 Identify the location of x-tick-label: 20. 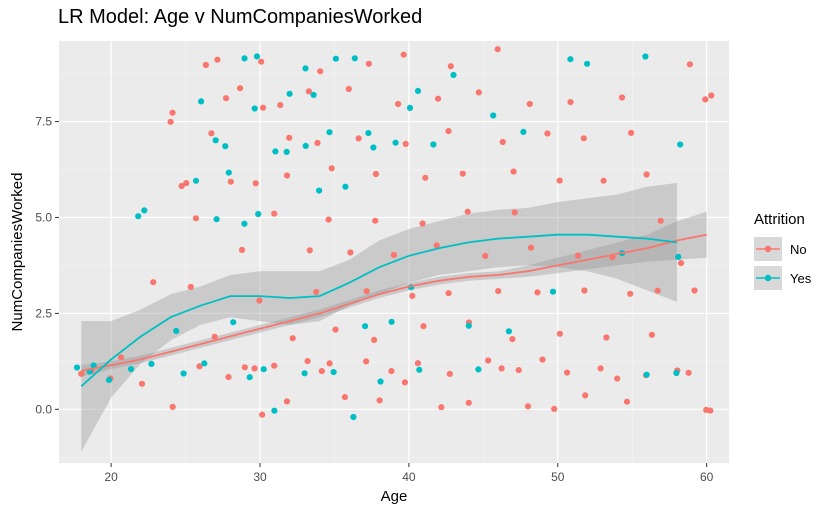
(111, 477).